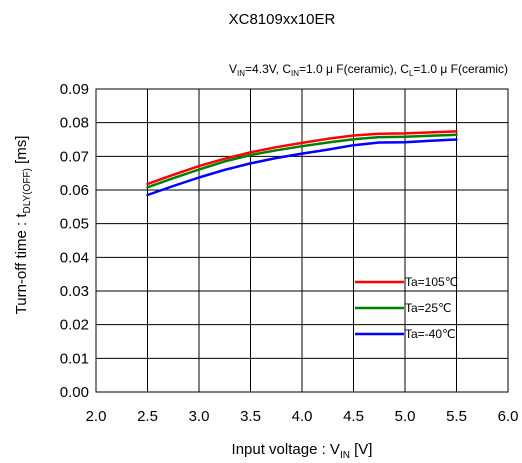  I want to click on y-tick-label: 0.03, so click(74, 291).